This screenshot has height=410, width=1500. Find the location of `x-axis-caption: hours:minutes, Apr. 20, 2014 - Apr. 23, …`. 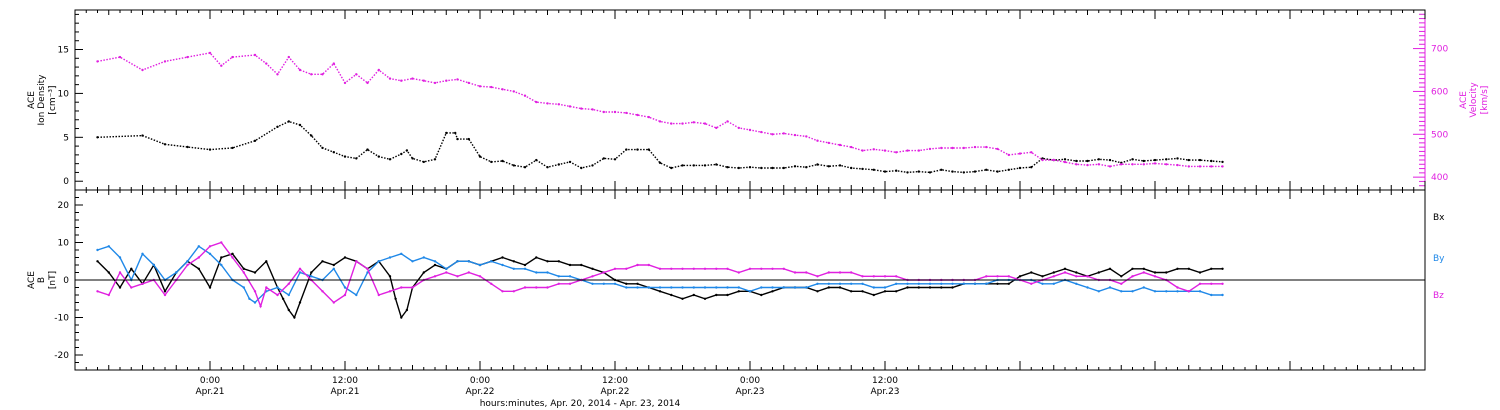

x-axis-caption: hours:minutes, Apr. 20, 2014 - Apr. 23, … is located at coordinates (580, 404).